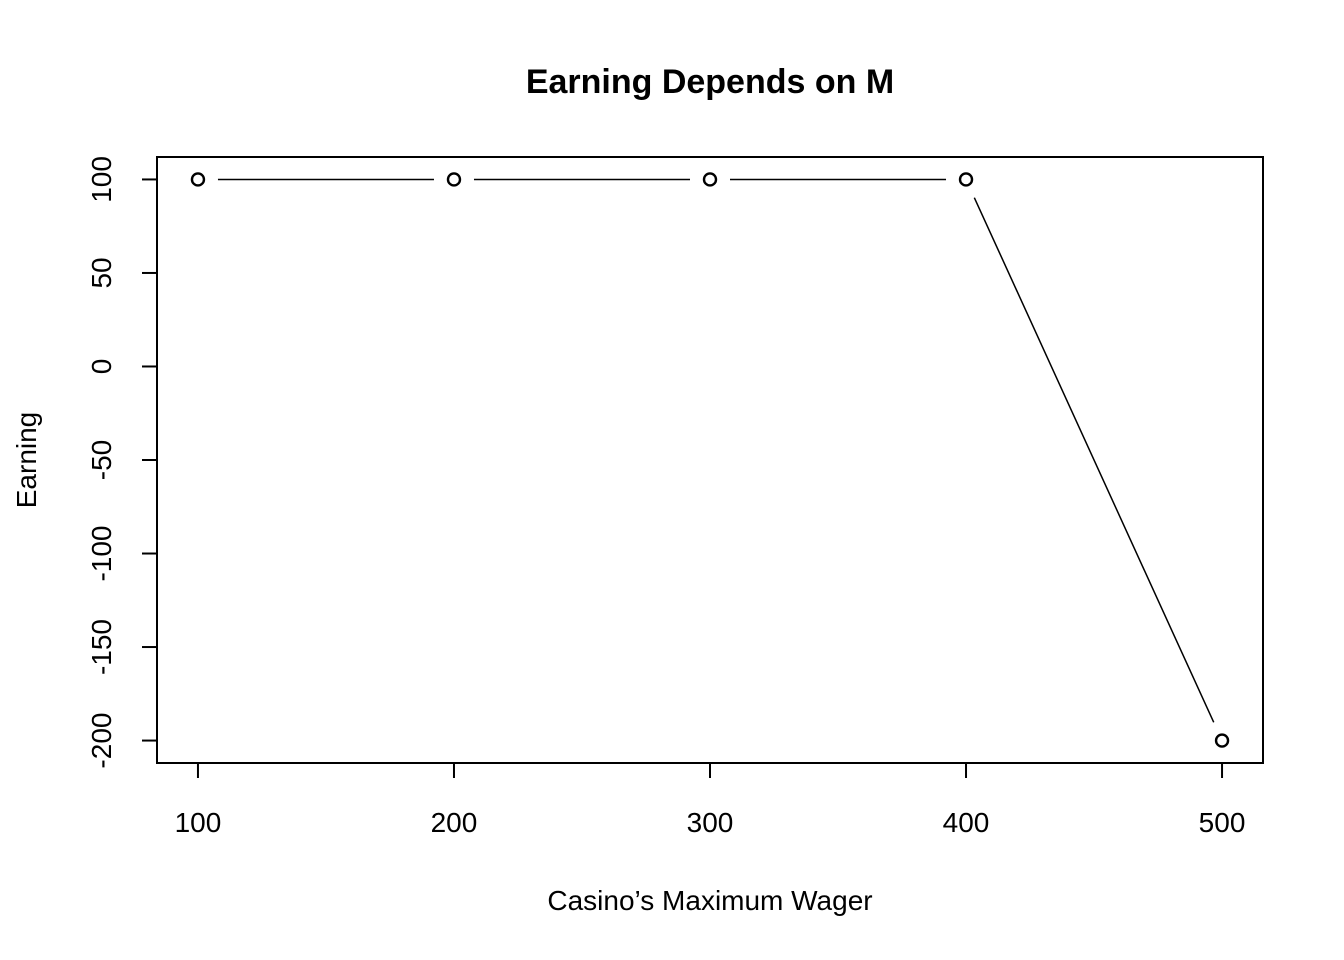  I want to click on y-tick-label: -50, so click(101, 460).